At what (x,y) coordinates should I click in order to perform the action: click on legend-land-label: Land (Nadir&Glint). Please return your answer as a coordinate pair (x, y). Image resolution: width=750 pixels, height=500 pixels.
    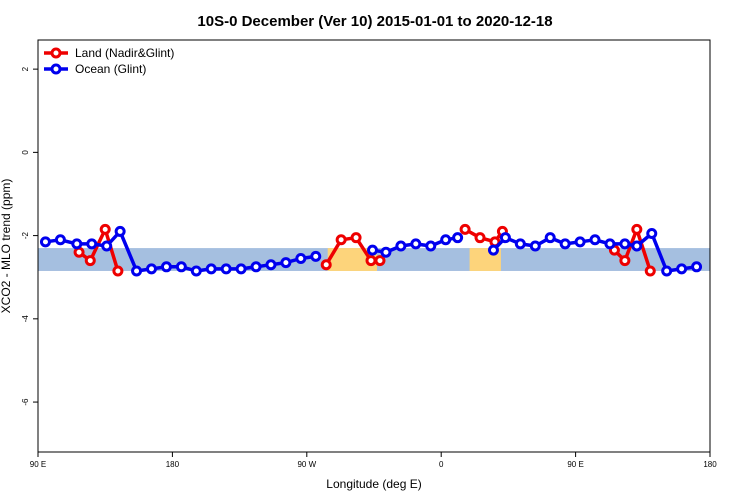
    Looking at the image, I should click on (124, 53).